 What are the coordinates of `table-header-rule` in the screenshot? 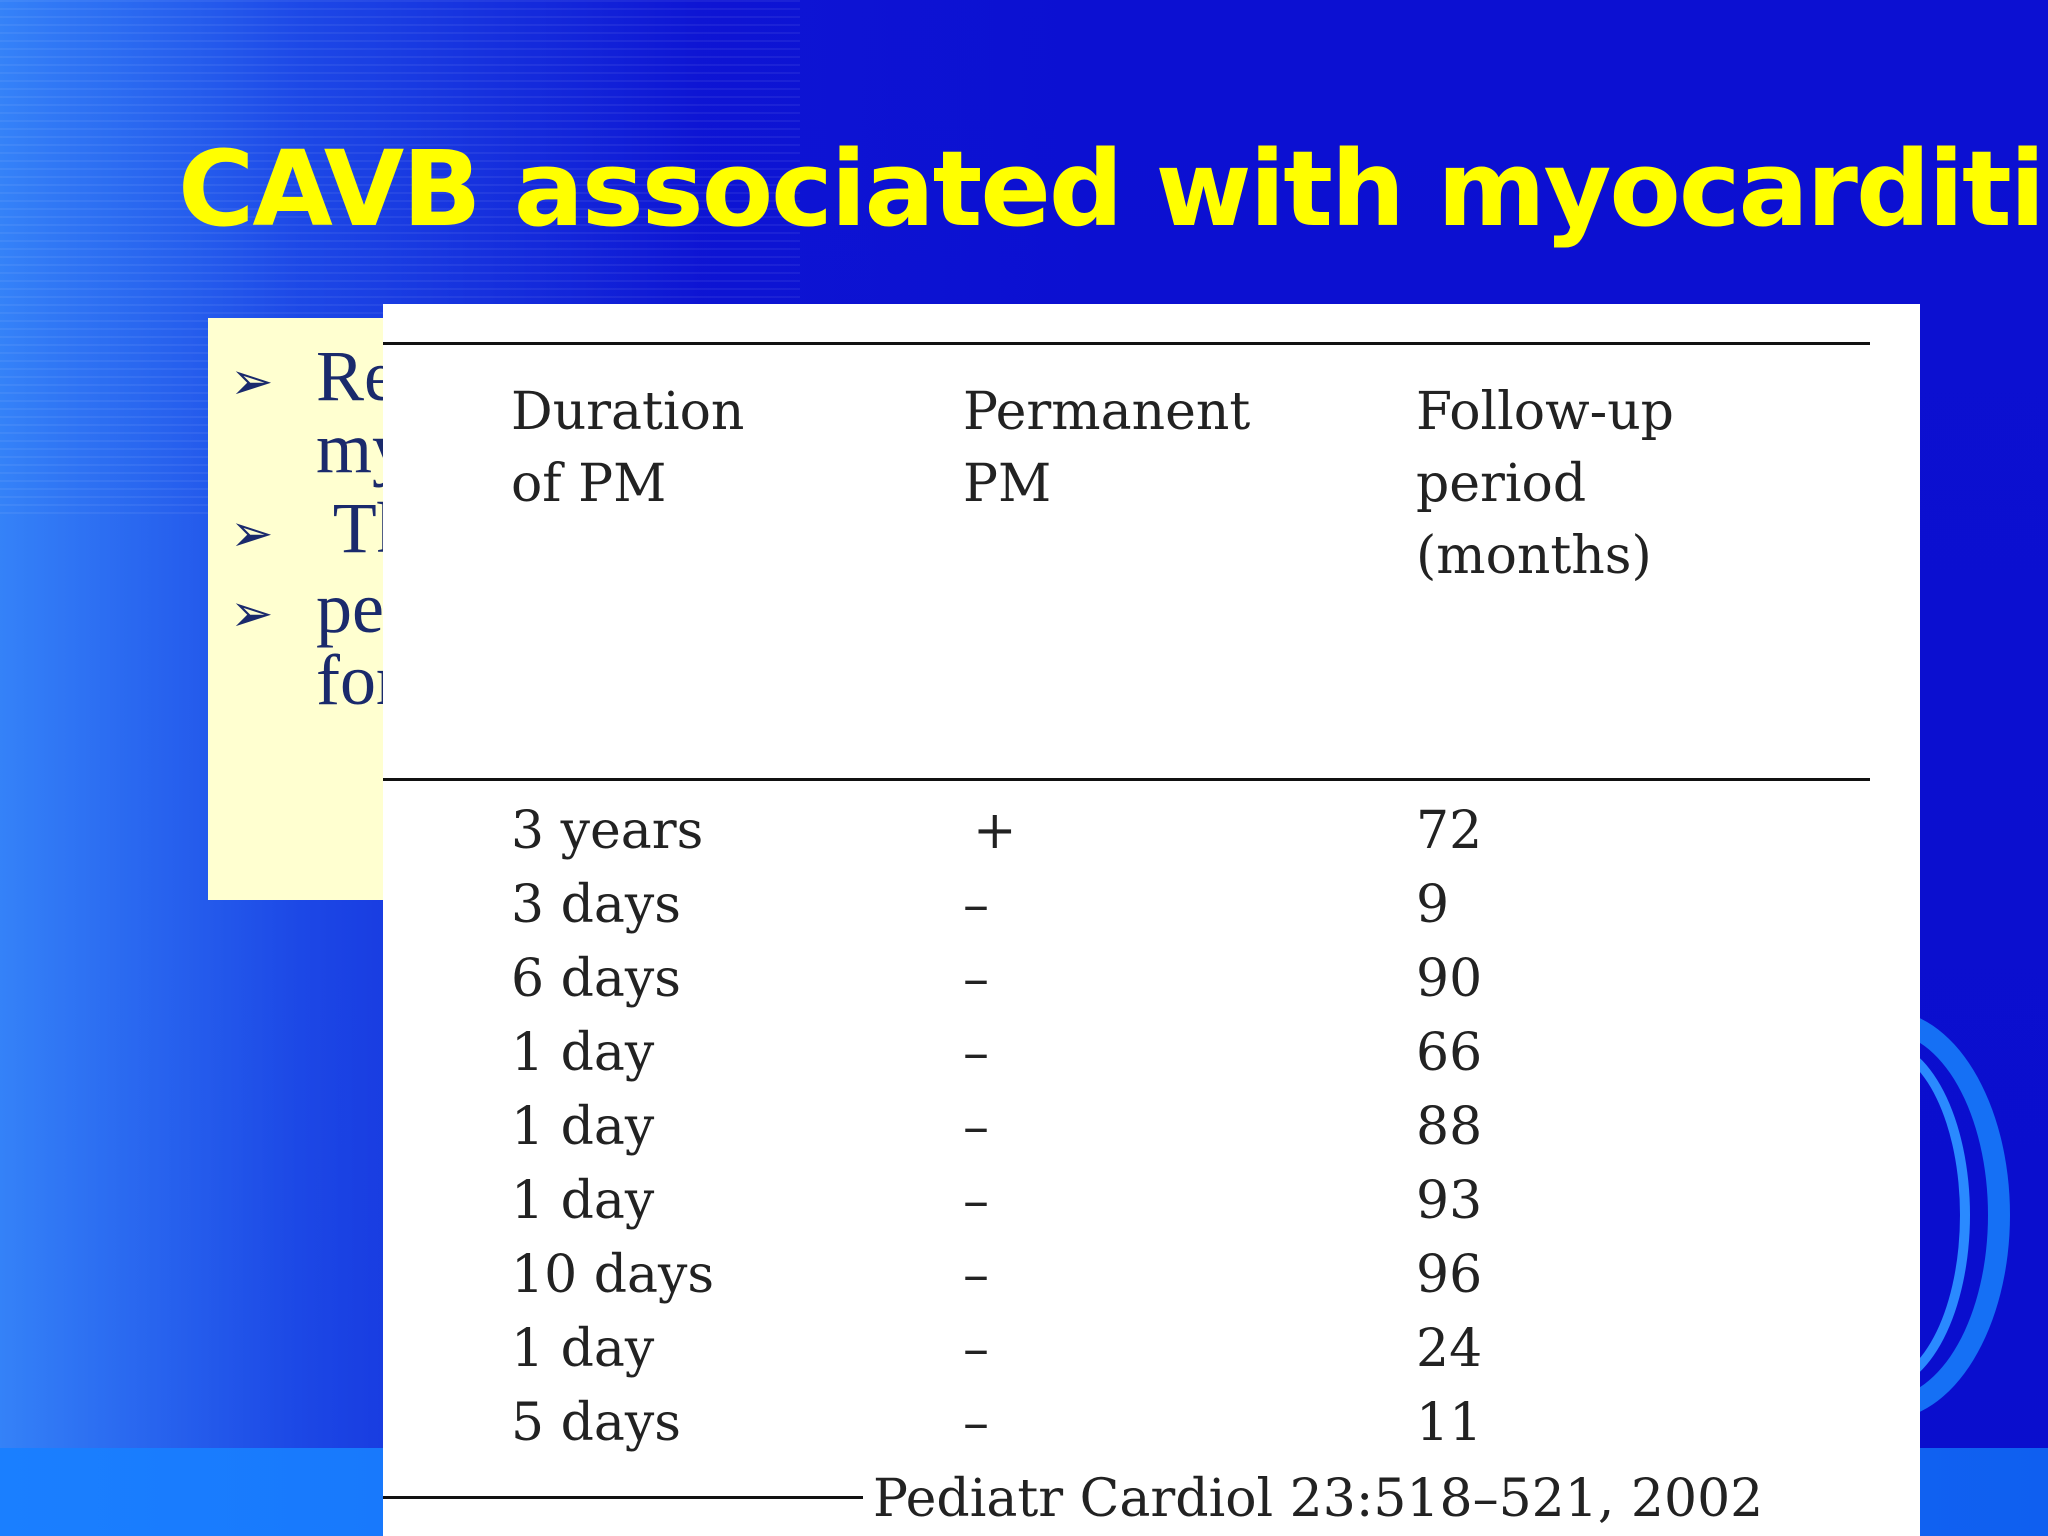 It's located at (1126, 779).